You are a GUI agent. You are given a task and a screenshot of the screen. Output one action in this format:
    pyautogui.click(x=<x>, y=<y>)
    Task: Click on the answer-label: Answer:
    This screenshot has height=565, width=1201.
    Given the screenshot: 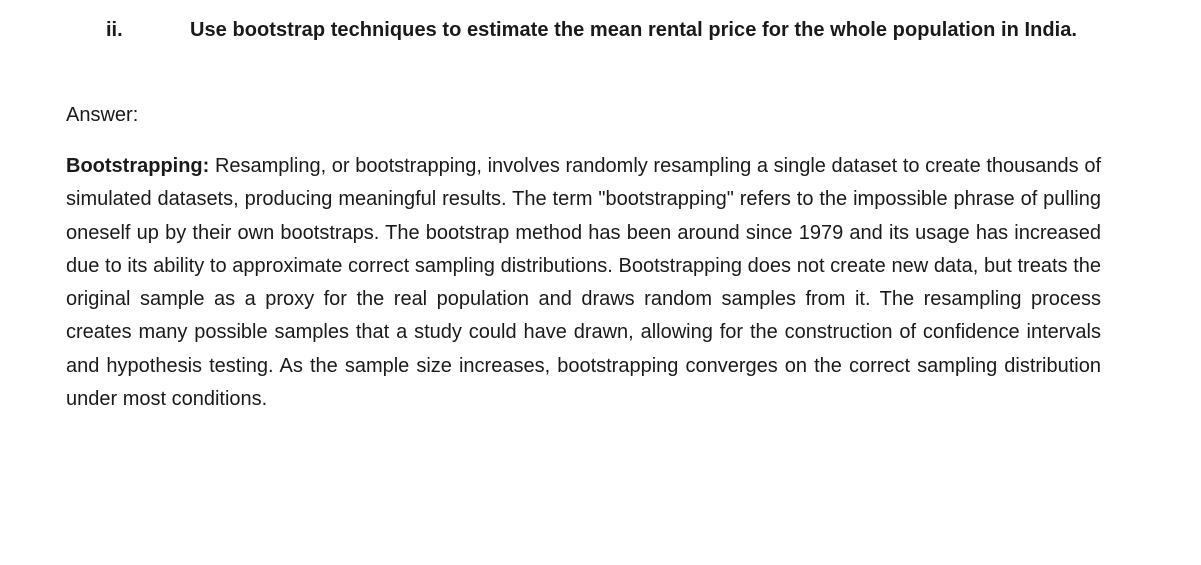 What is the action you would take?
    pyautogui.click(x=102, y=115)
    